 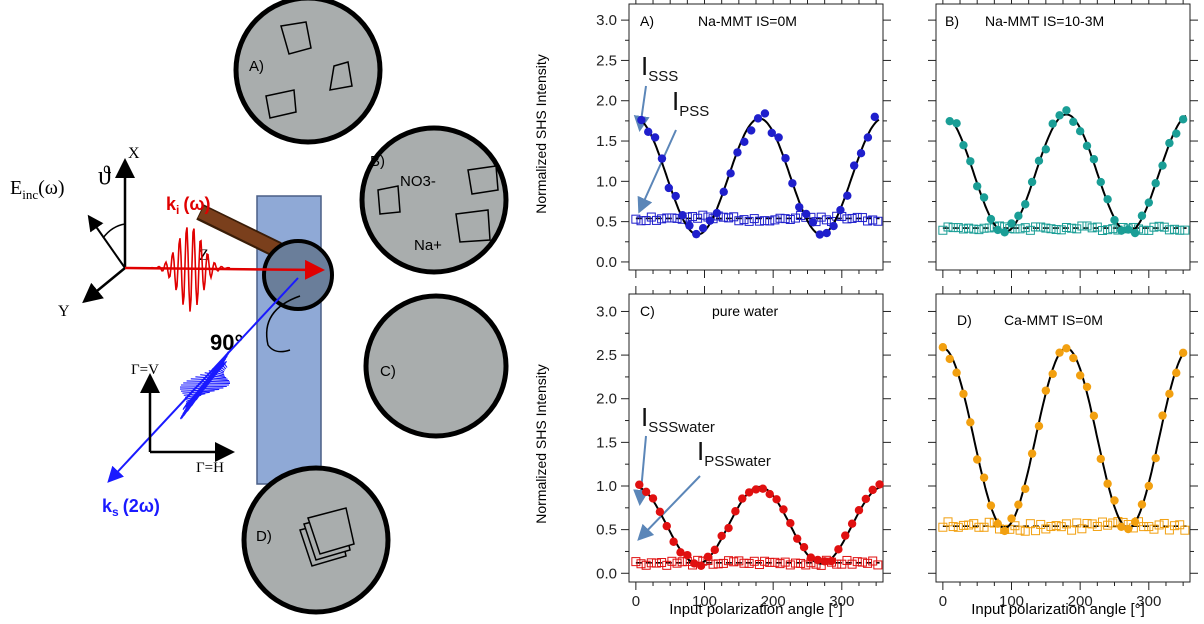 I want to click on scattered-pulse, so click(x=205, y=385).